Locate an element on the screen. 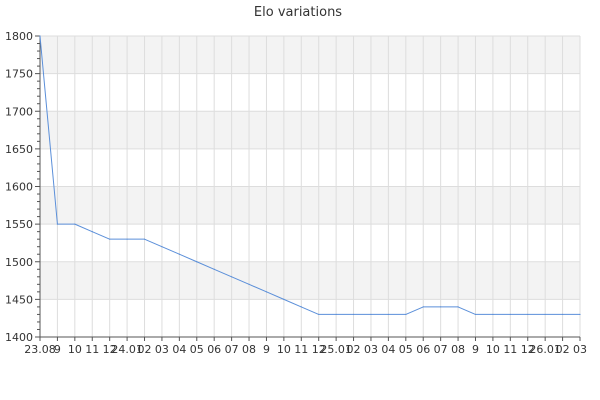 Image resolution: width=600 pixels, height=400 pixels. y-tick-label: 1800 is located at coordinates (19, 36).